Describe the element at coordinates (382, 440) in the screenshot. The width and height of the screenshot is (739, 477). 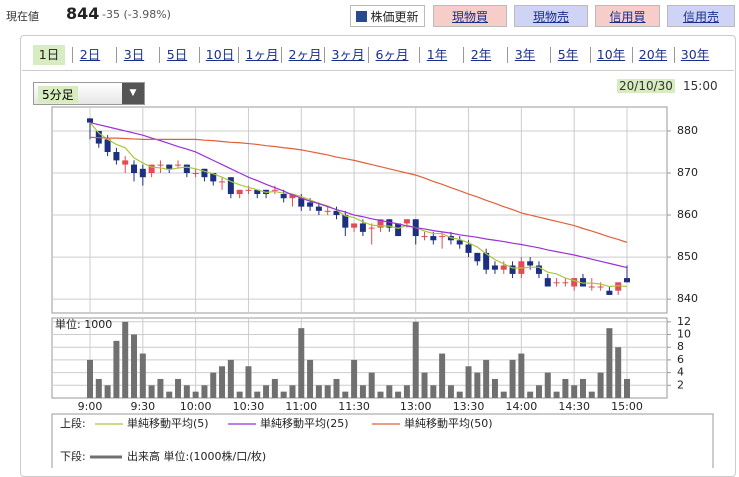
I see `legend-box` at that location.